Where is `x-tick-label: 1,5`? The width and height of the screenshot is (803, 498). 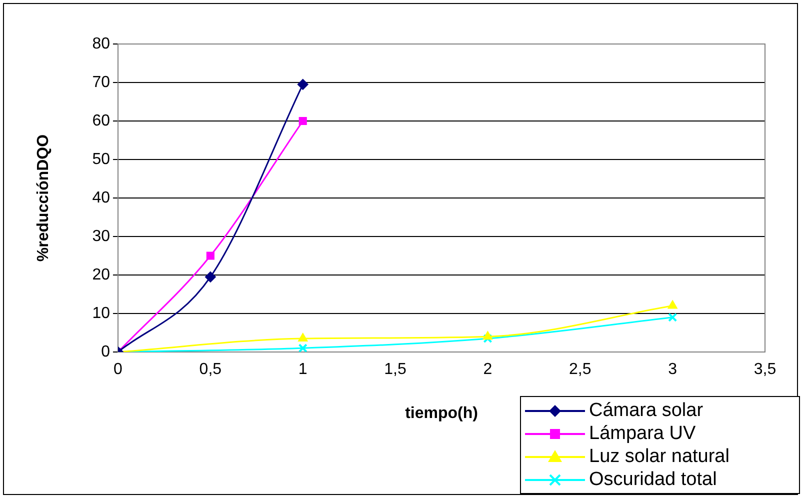 x-tick-label: 1,5 is located at coordinates (395, 369).